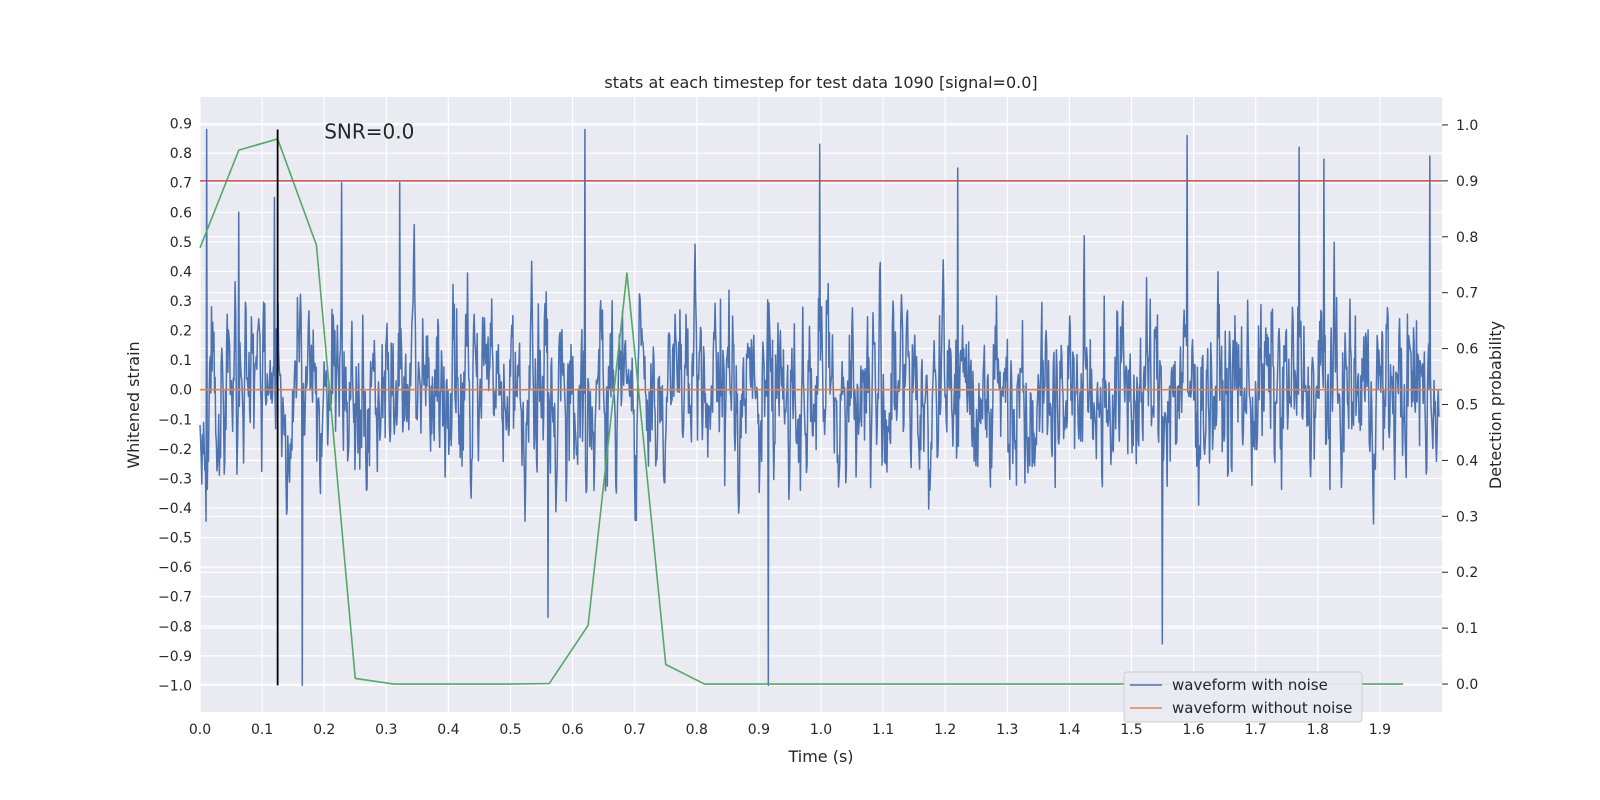  What do you see at coordinates (1467, 685) in the screenshot?
I see `y2-tick-label: 0.0` at bounding box center [1467, 685].